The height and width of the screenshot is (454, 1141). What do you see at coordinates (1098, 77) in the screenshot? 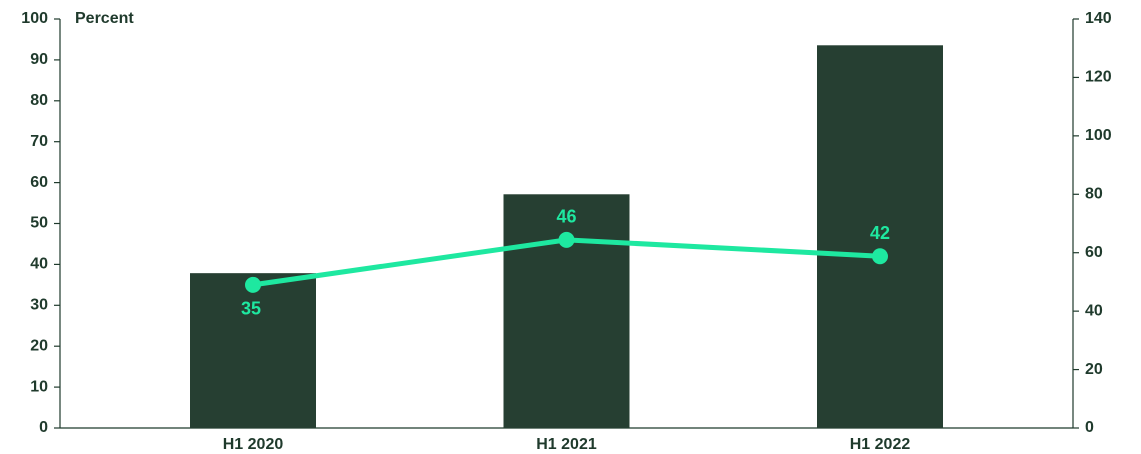
I see `y2-tick-label: 120` at bounding box center [1098, 77].